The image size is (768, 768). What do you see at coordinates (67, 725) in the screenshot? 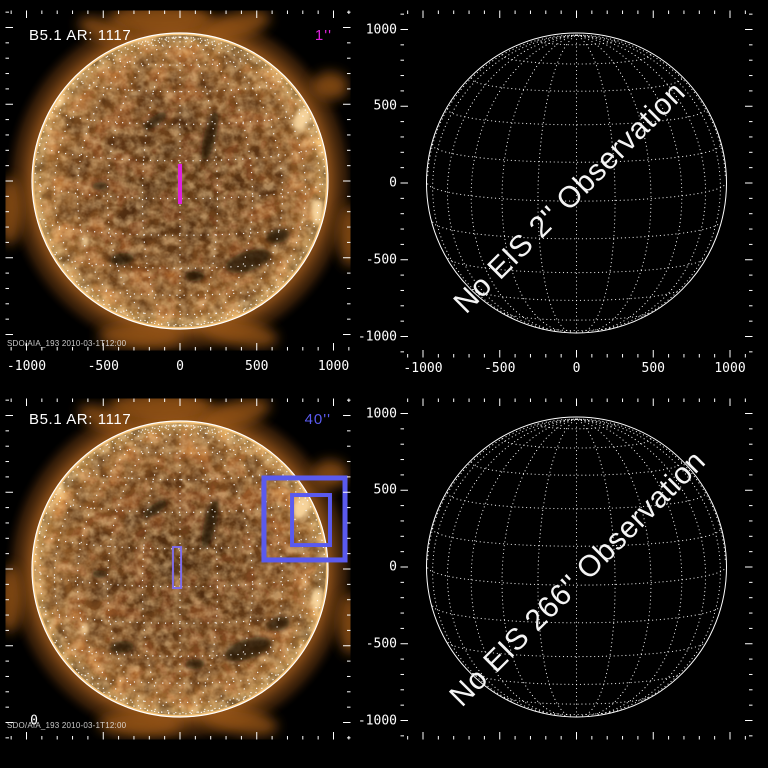
I see `image-watermark-bottom: SDO/AIA_193 2010-03-1T12:00` at bounding box center [67, 725].